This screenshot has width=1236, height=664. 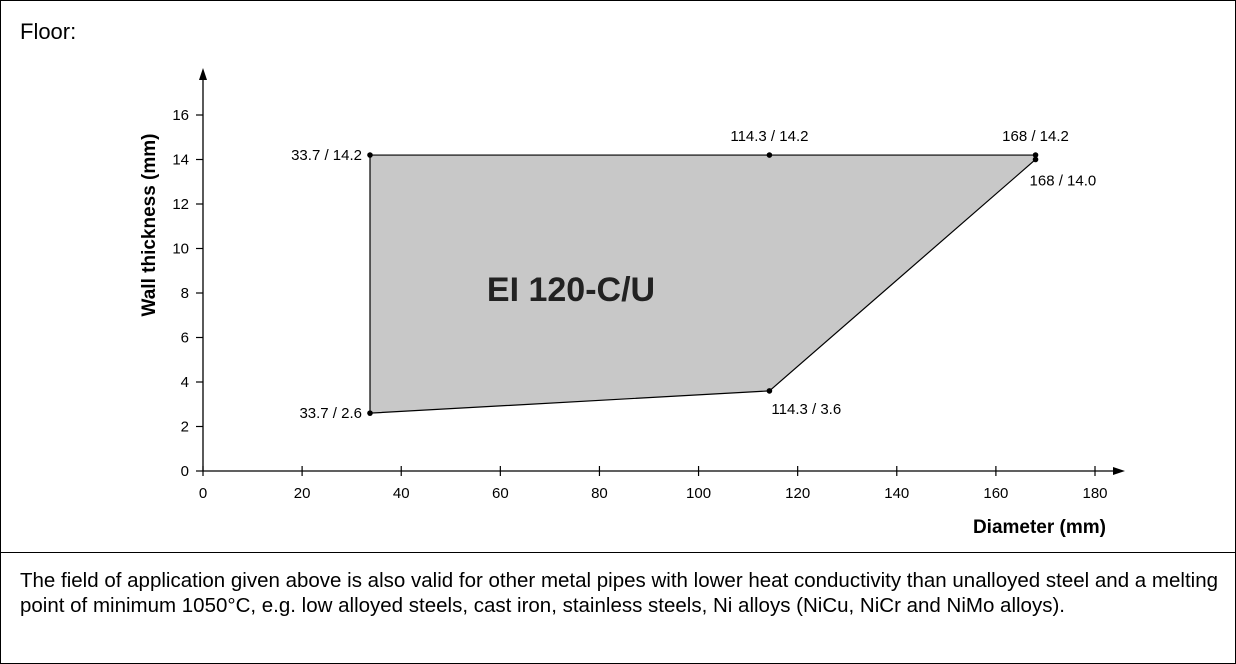 What do you see at coordinates (995, 493) in the screenshot?
I see `x-tick-label: 160` at bounding box center [995, 493].